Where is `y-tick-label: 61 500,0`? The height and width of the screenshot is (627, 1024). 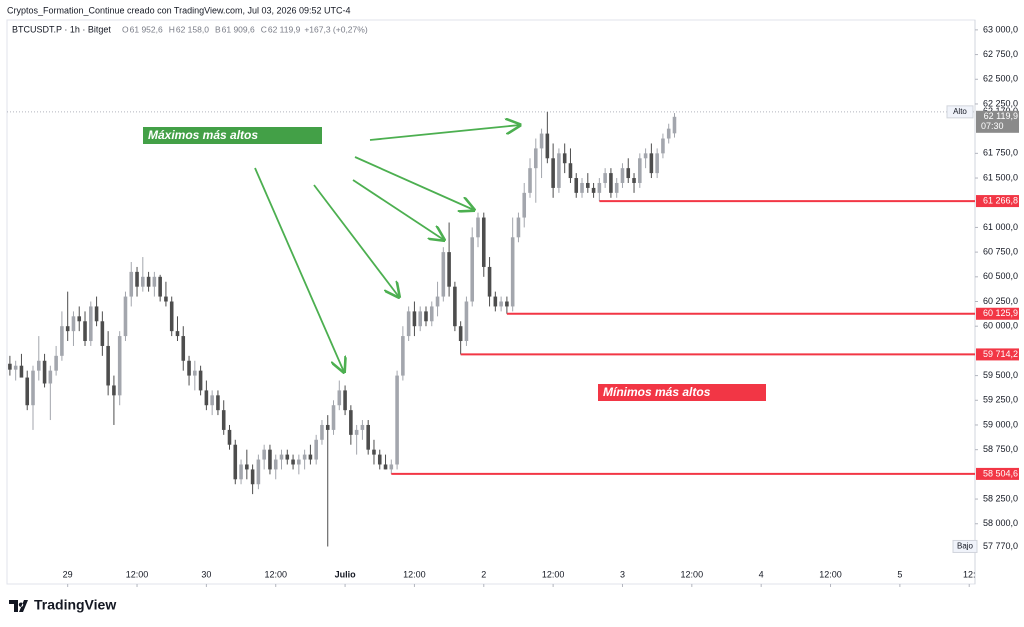
y-tick-label: 61 500,0 is located at coordinates (1000, 177).